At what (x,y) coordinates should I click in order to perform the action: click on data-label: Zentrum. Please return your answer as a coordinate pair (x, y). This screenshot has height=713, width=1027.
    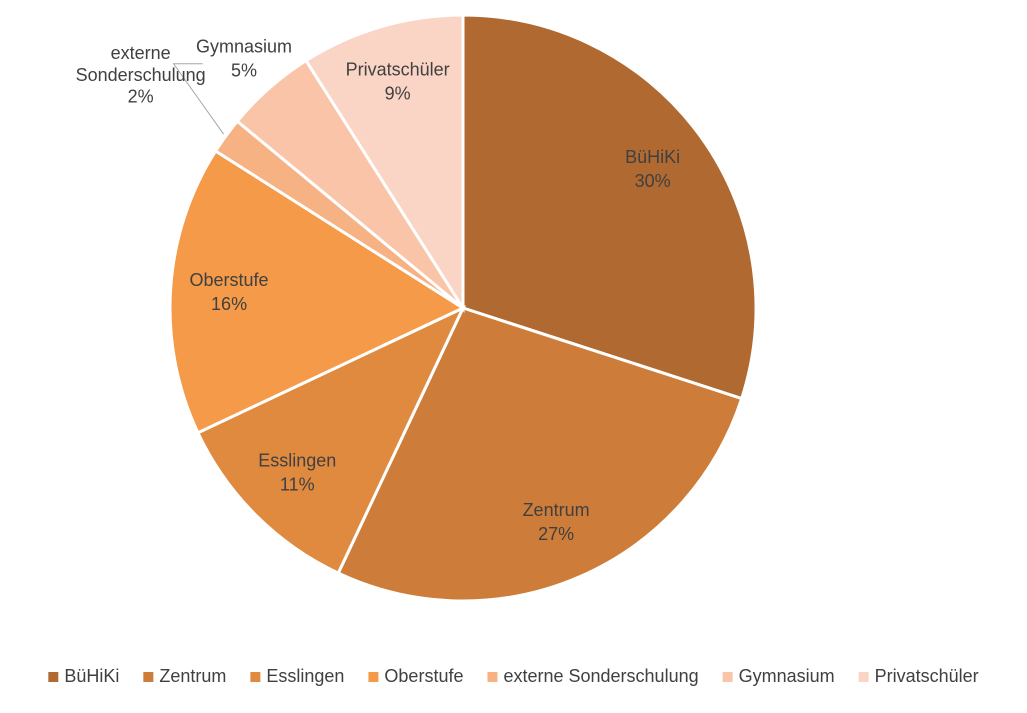
    Looking at the image, I should click on (556, 510).